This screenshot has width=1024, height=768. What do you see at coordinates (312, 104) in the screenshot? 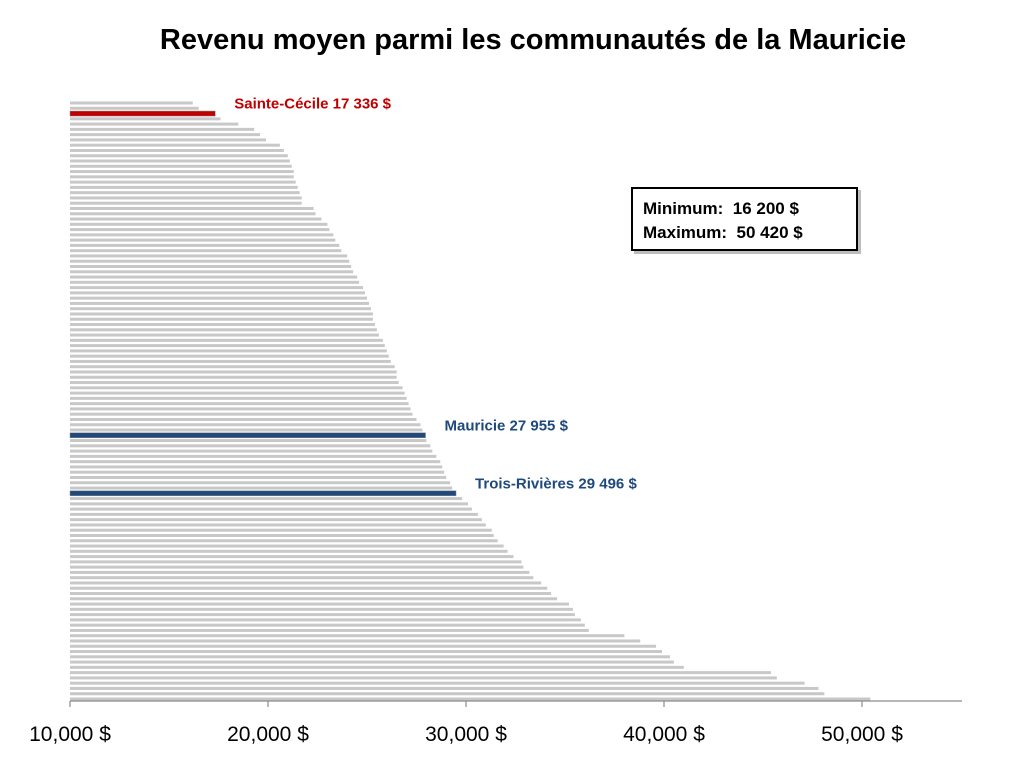
I see `callout-label: Sainte-Cécile 17 336 $` at bounding box center [312, 104].